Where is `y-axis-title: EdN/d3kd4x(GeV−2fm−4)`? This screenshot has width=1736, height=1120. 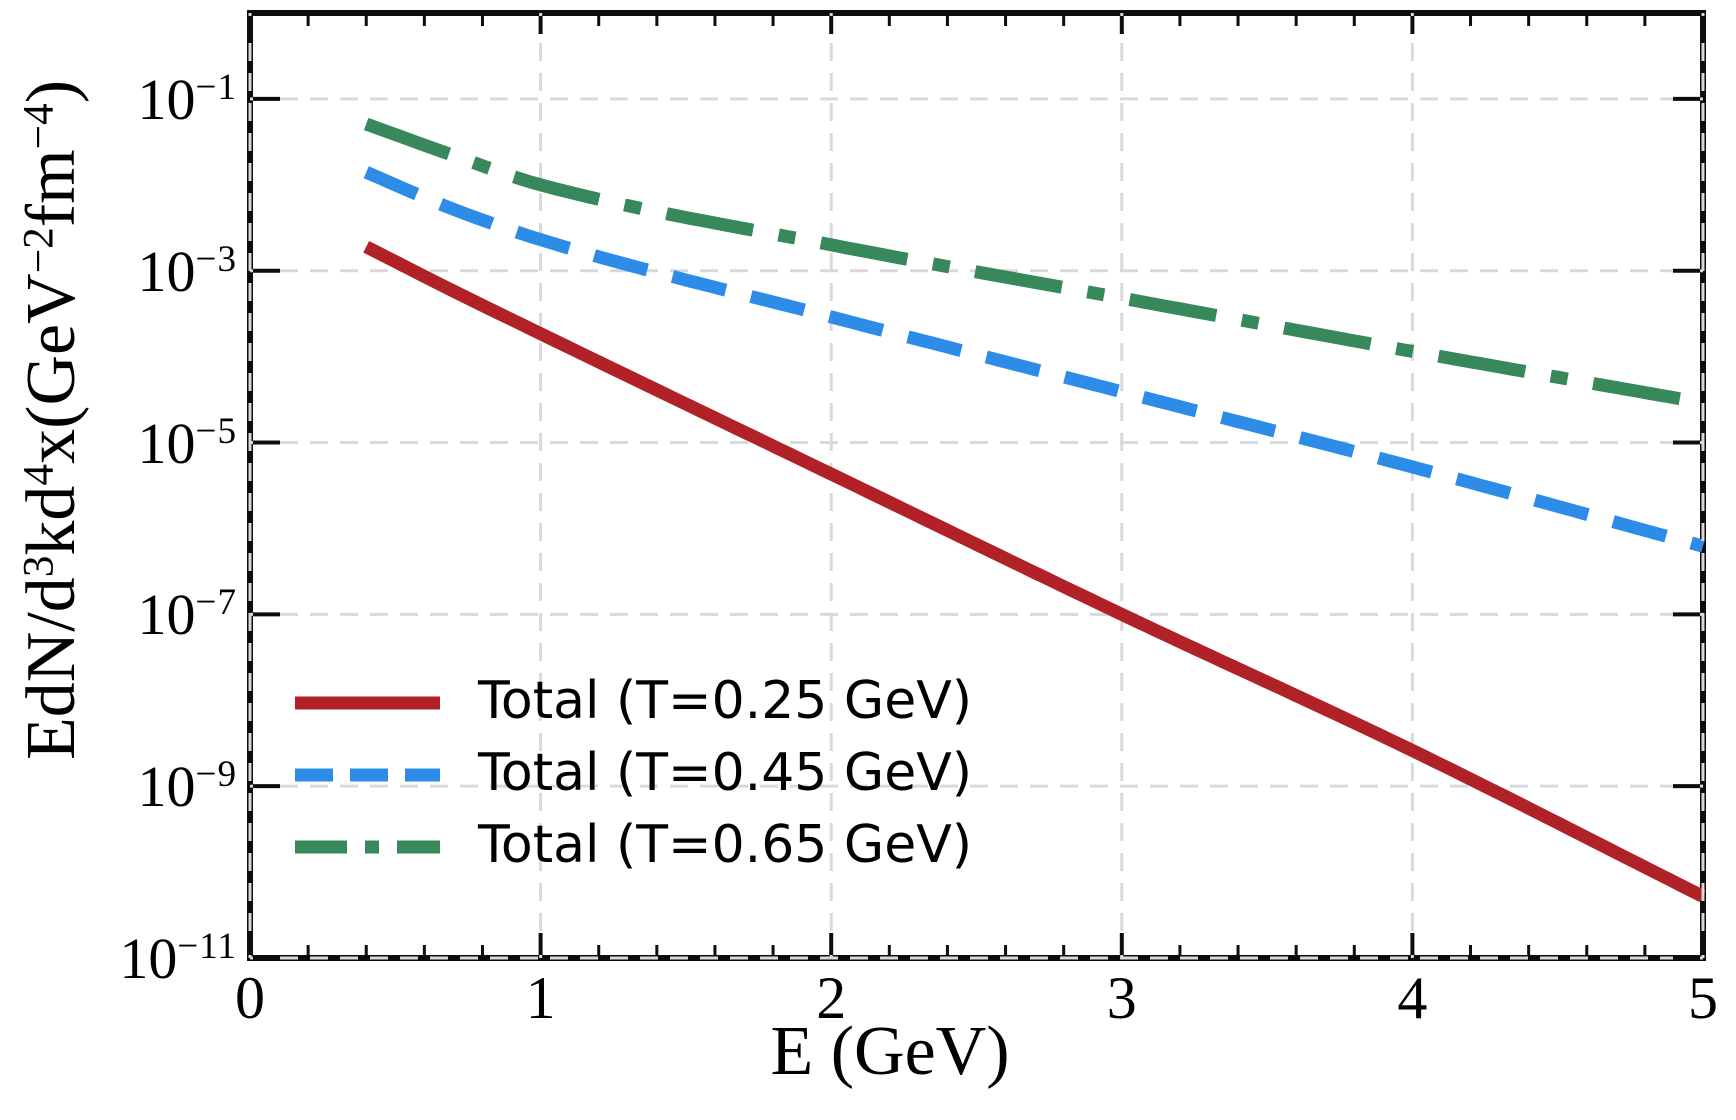
y-axis-title: EdN/d3kd4x(GeV−2fm−4) is located at coordinates (51, 420).